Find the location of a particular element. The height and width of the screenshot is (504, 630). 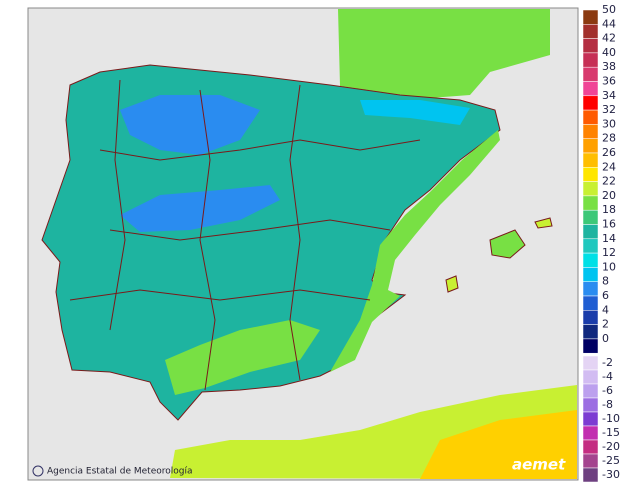

legend-label: 28 is located at coordinates (609, 138).